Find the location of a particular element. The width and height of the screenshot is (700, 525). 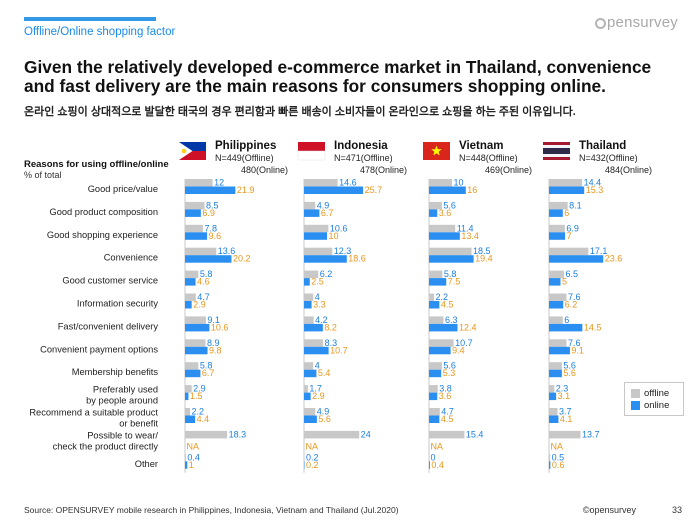

legend-item-online: online is located at coordinates (655, 405).